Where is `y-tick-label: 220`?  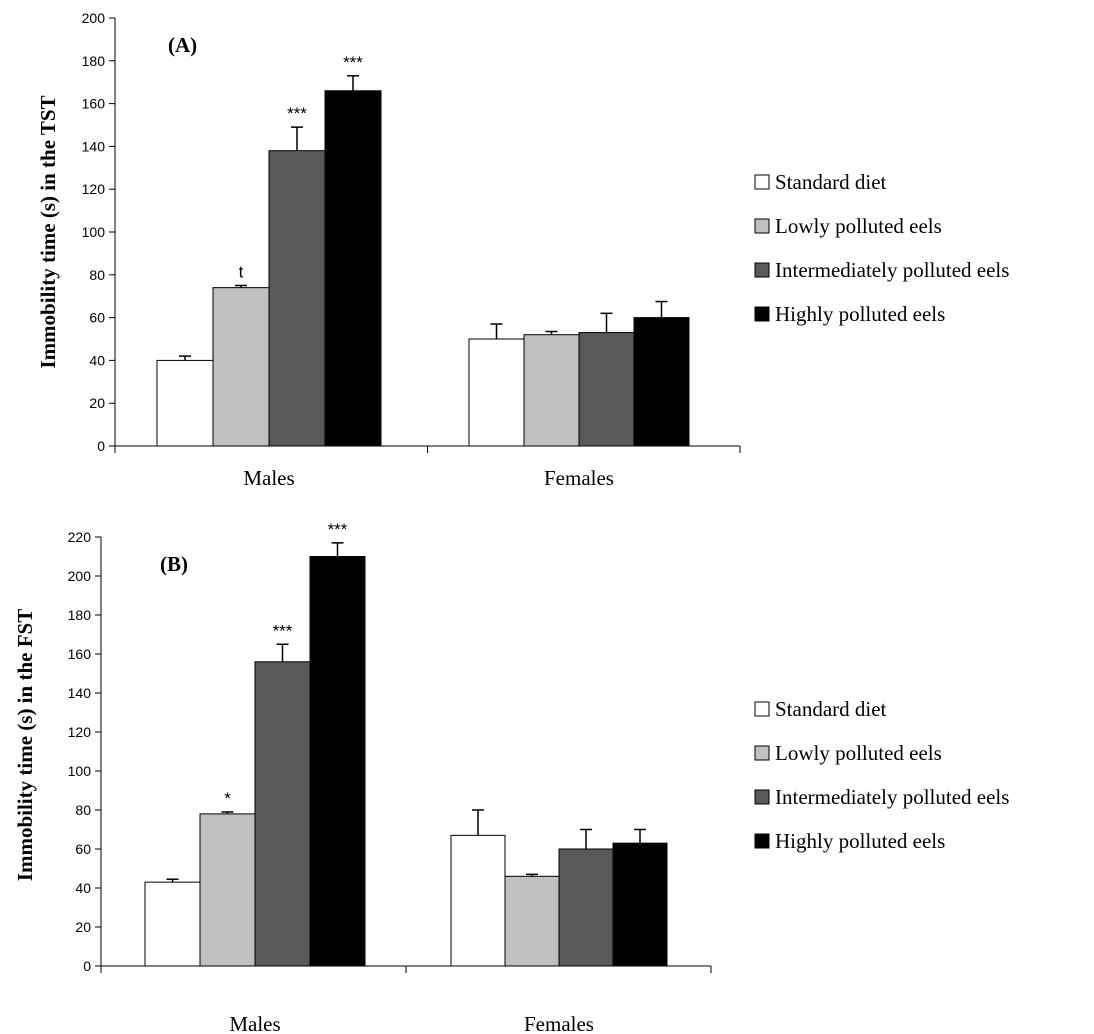 y-tick-label: 220 is located at coordinates (80, 537).